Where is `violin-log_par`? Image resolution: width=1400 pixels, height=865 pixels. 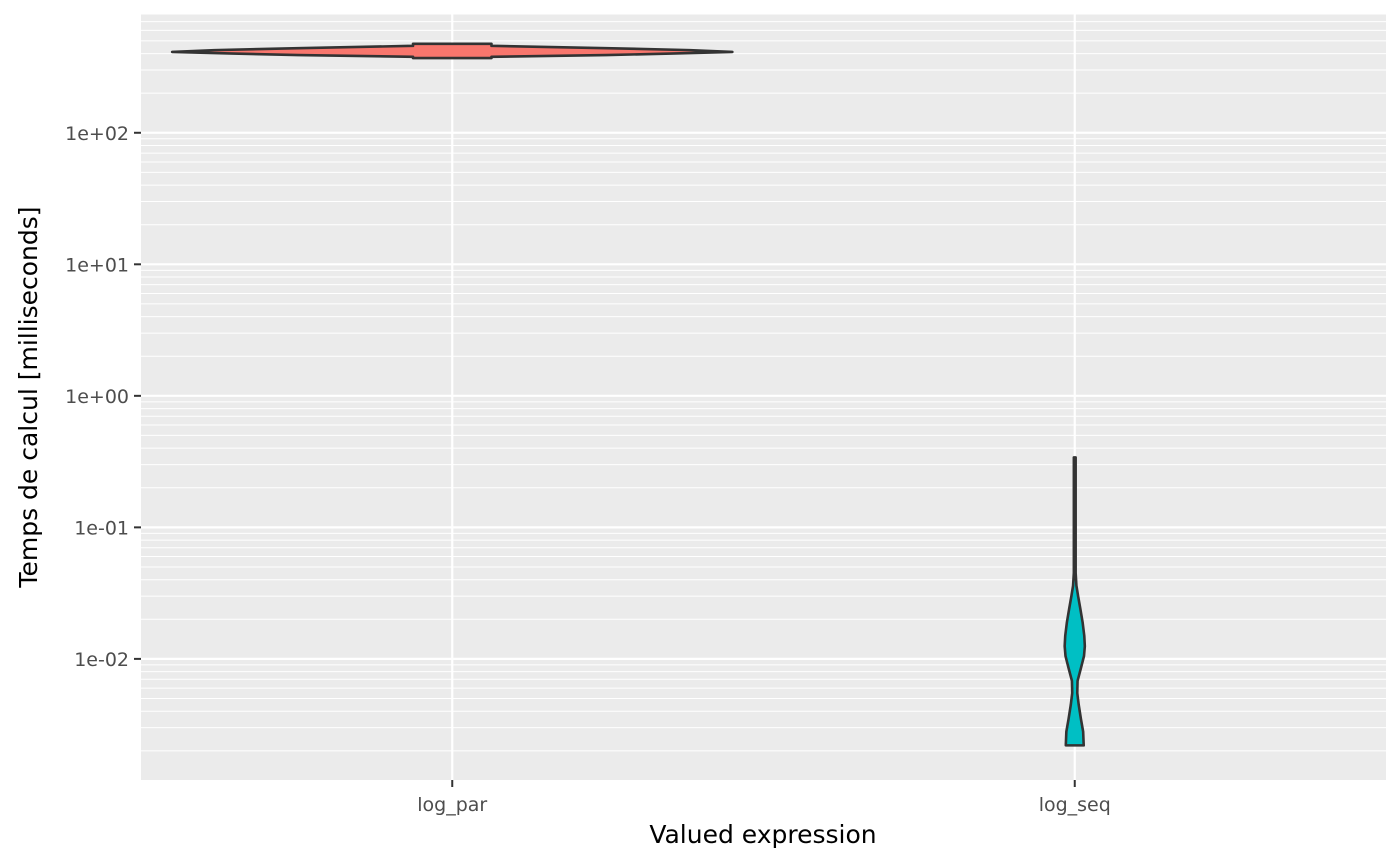 violin-log_par is located at coordinates (452, 51).